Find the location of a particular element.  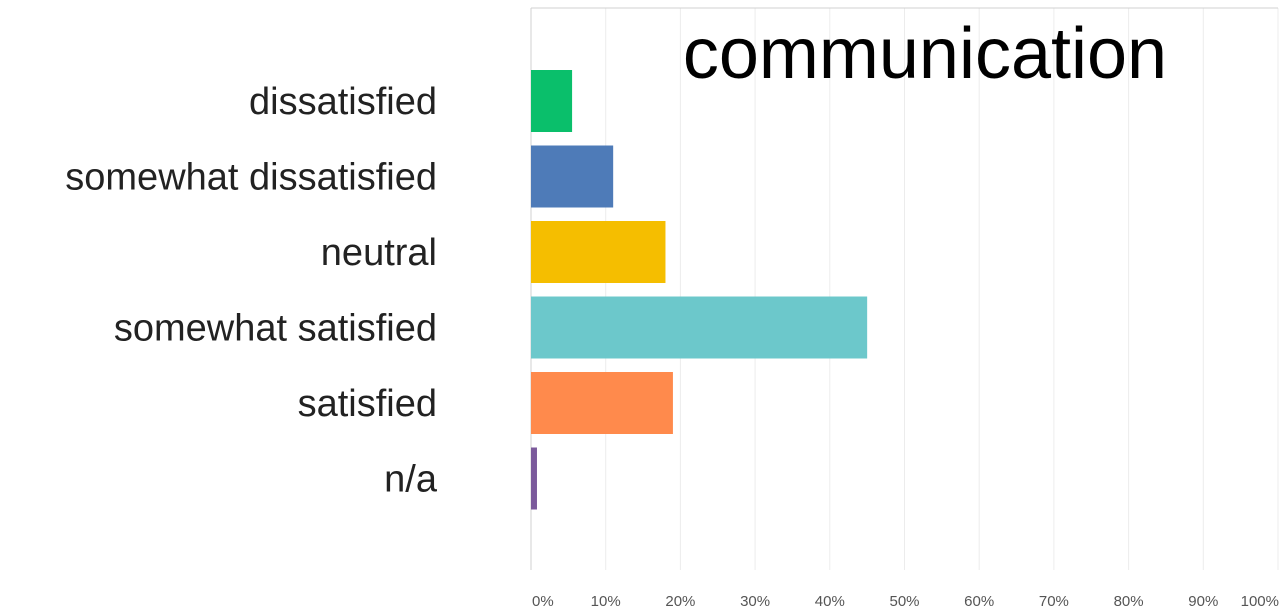

x-tick-label: 40% is located at coordinates (830, 601).